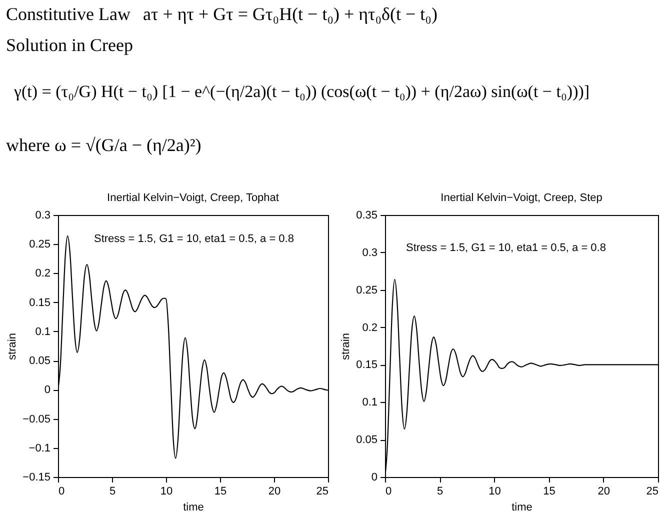 The width and height of the screenshot is (667, 528). Describe the element at coordinates (36, 478) in the screenshot. I see `y-tick-label: −0.15` at that location.